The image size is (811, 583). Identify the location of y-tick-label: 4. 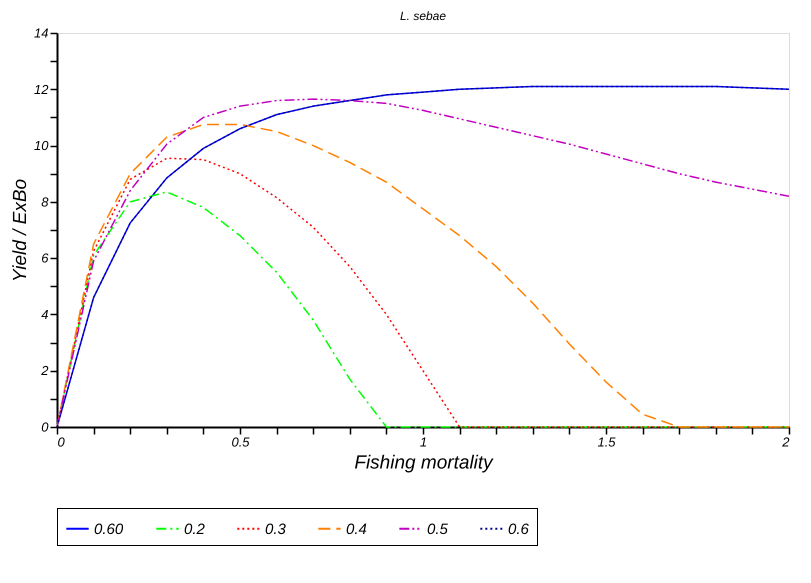
(44, 314).